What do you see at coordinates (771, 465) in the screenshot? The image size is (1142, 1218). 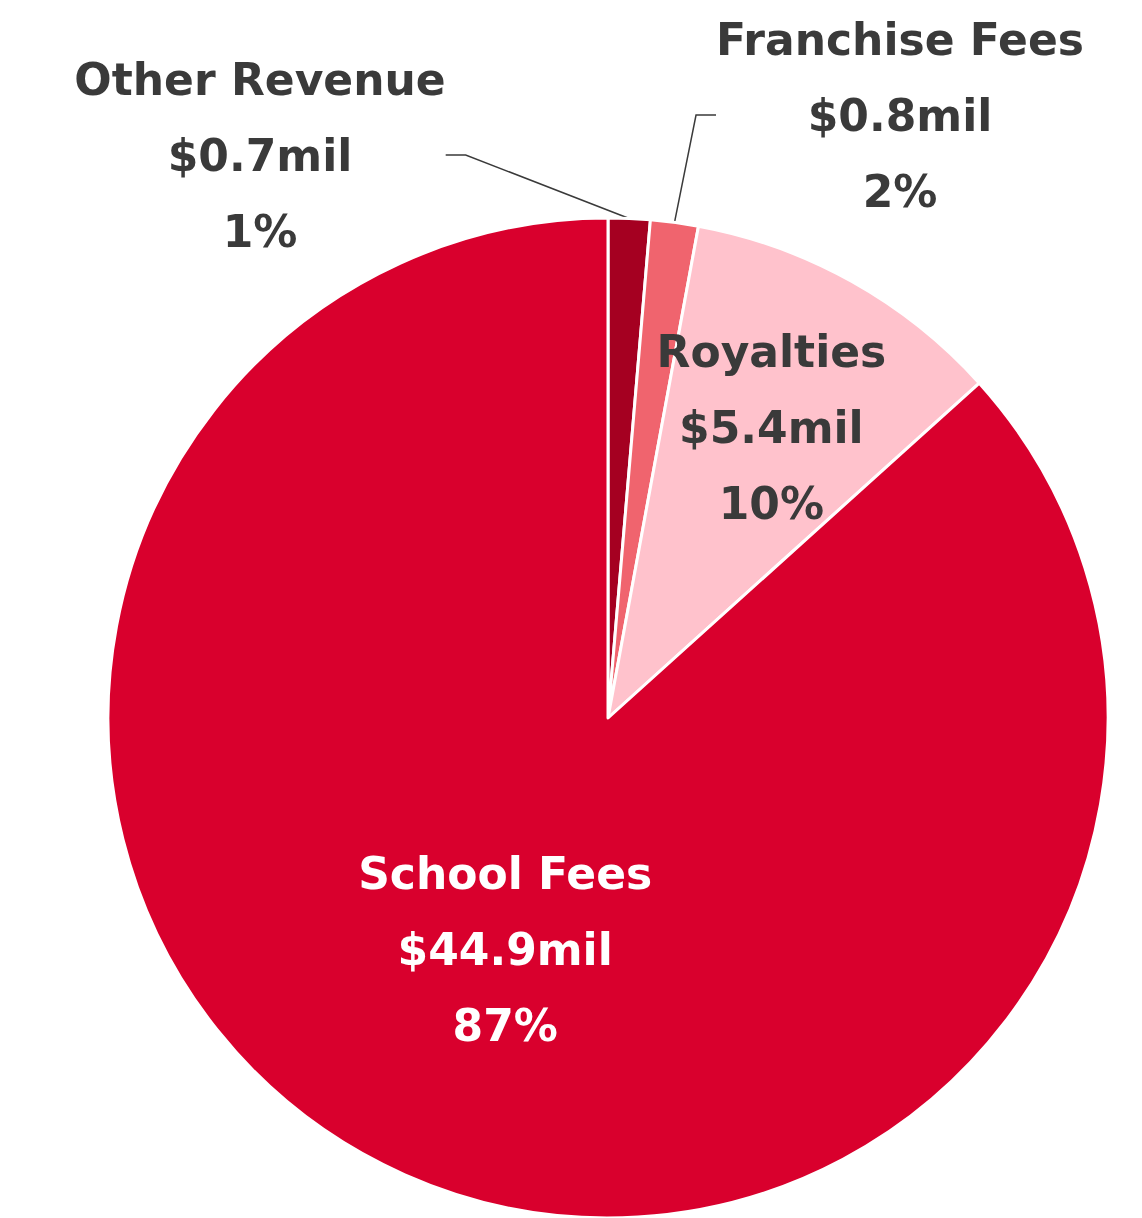 I see `data-label: $5.4mil 10%` at bounding box center [771, 465].